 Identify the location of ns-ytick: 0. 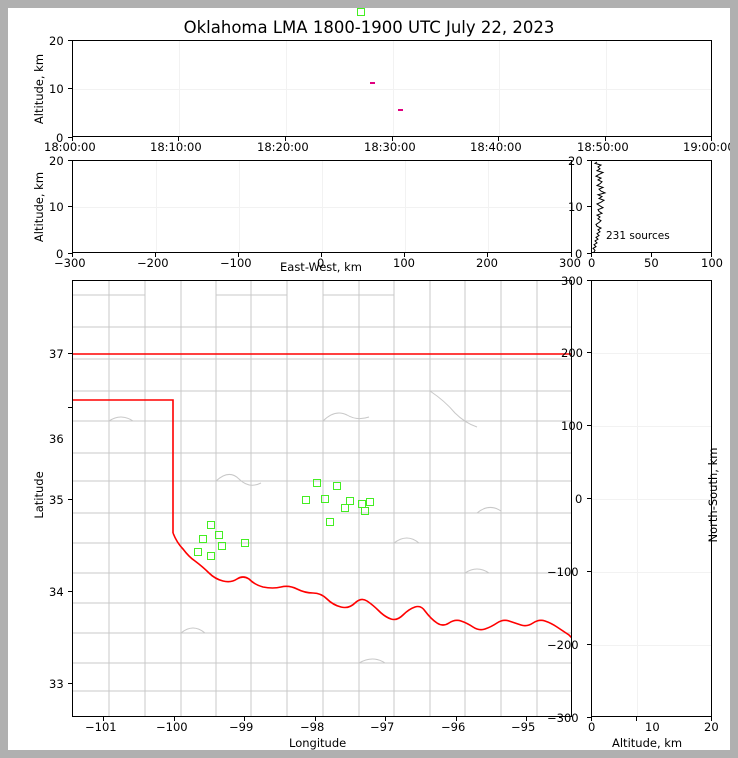
(579, 499).